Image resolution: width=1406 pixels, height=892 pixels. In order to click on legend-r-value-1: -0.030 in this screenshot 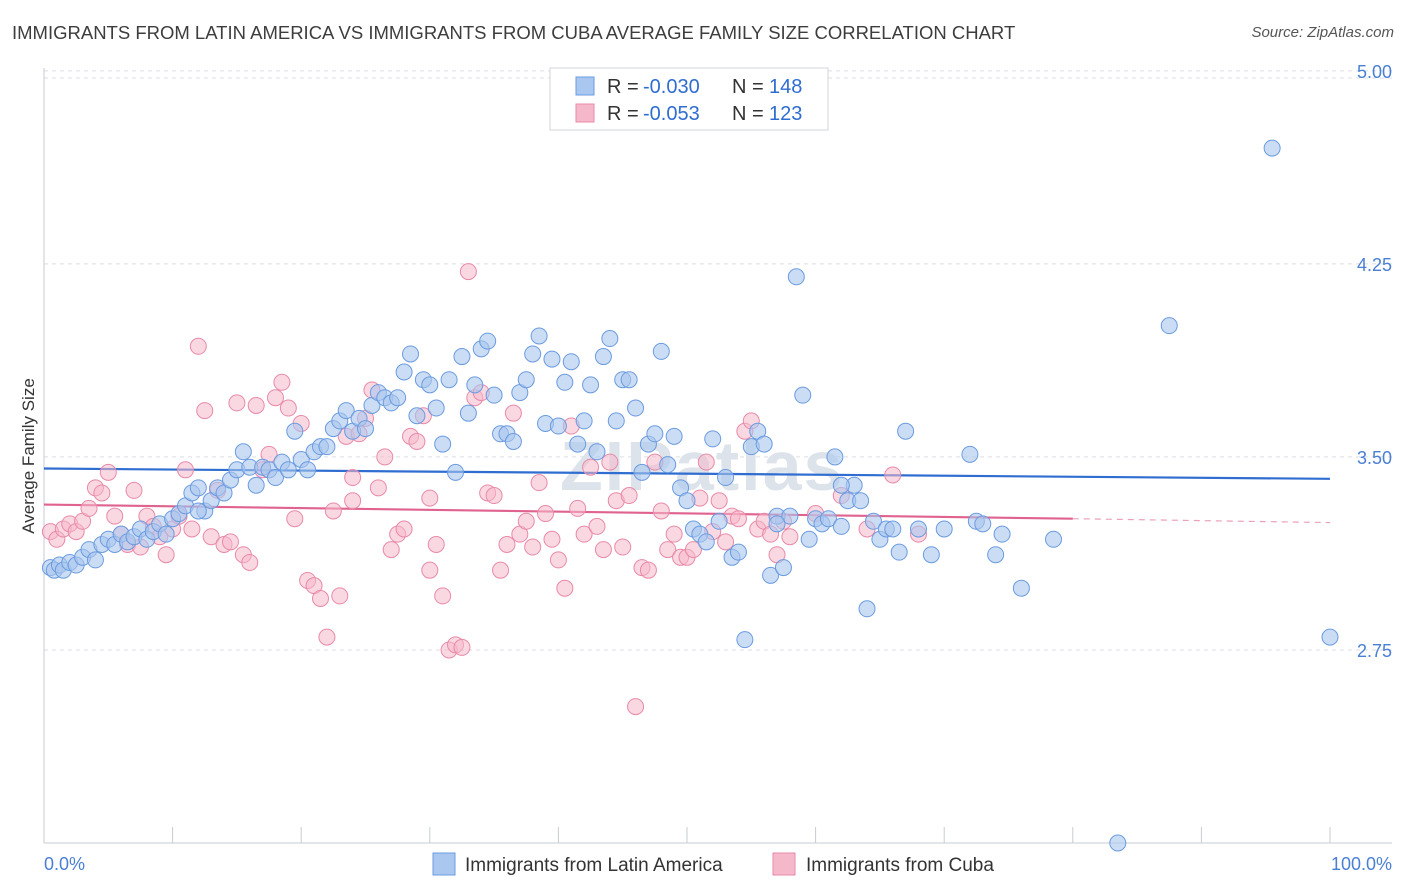, I will do `click(671, 87)`.